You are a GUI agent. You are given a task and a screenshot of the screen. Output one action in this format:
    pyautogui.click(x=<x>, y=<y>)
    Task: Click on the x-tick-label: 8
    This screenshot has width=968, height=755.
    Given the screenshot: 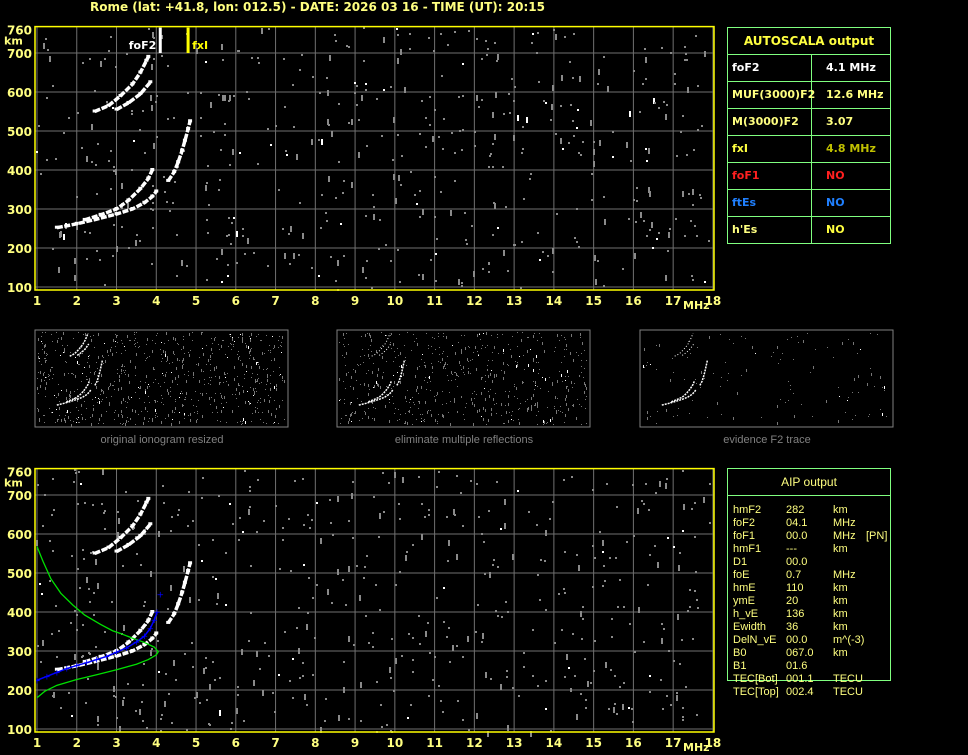 What is the action you would take?
    pyautogui.click(x=315, y=301)
    